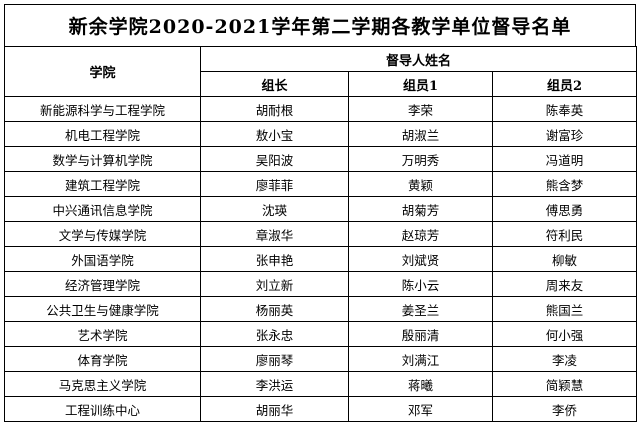 The width and height of the screenshot is (640, 448). I want to click on cell-member1: 胡淑兰, so click(420, 134).